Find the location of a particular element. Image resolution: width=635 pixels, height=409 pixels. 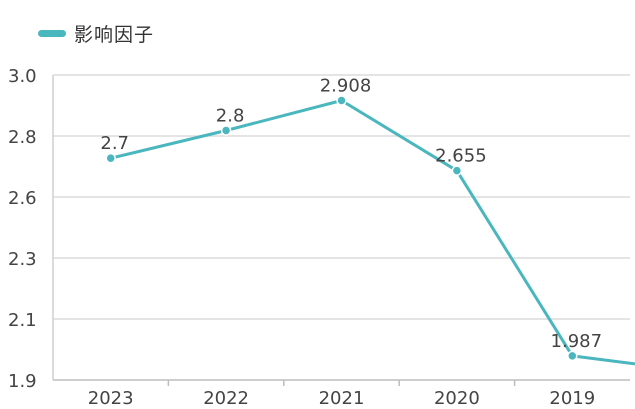

data-label: 2.908 is located at coordinates (346, 86).